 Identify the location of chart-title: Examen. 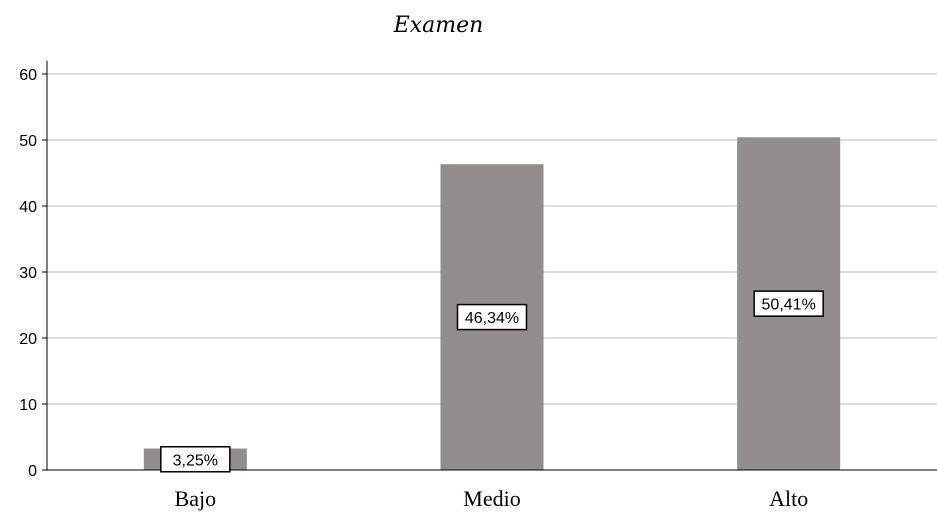
(438, 25).